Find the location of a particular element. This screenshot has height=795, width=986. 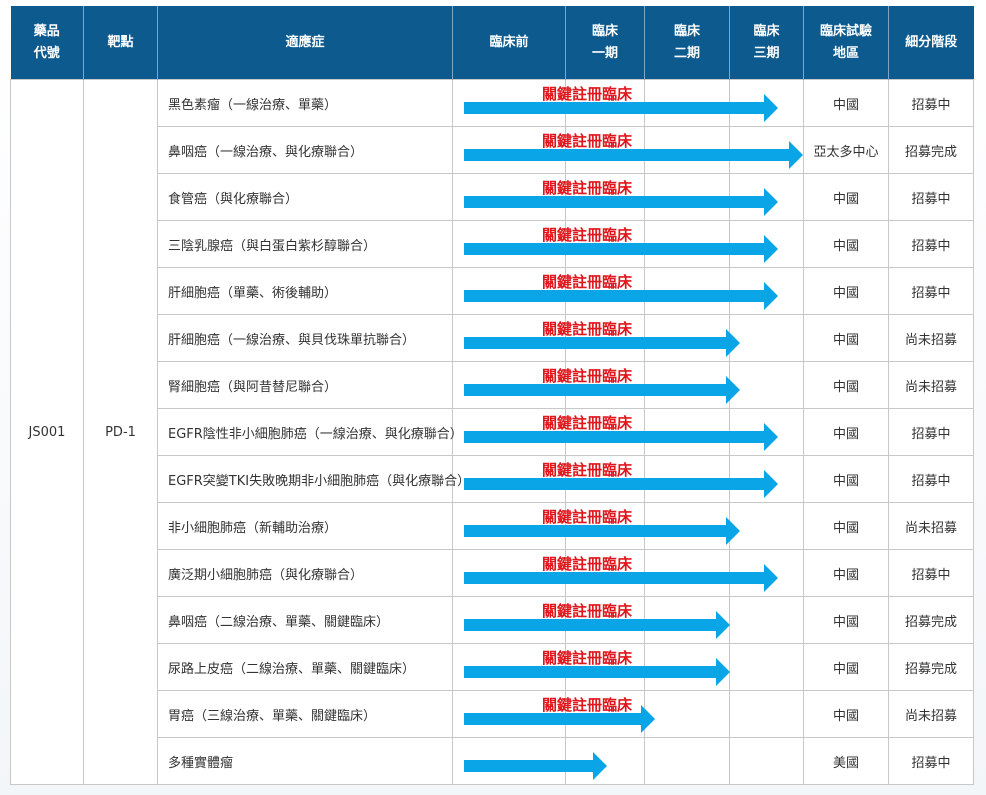

drug-code-cell: JS001 is located at coordinates (47, 432).